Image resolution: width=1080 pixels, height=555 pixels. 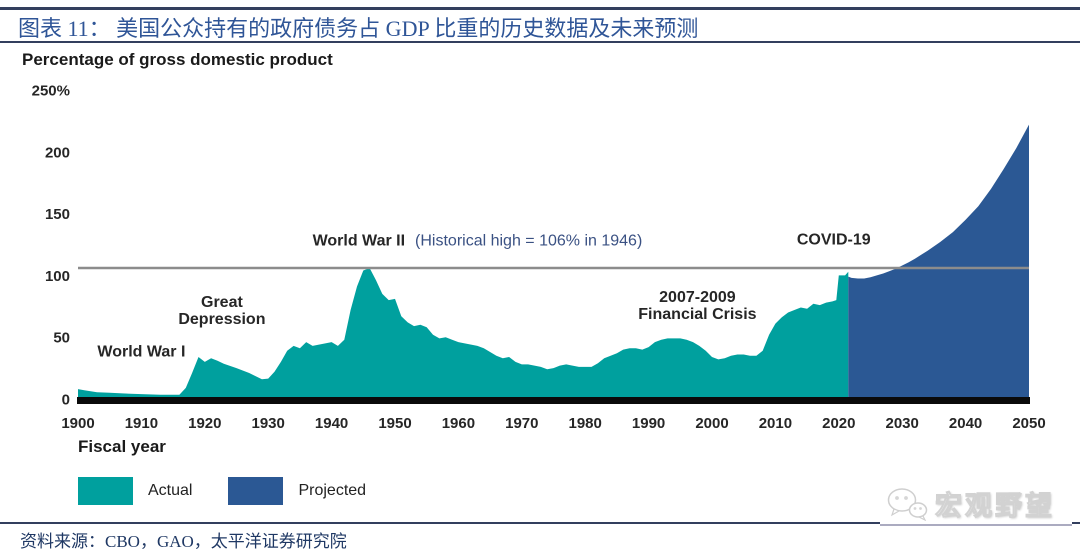 What do you see at coordinates (170, 490) in the screenshot?
I see `legend-label-actual: Actual` at bounding box center [170, 490].